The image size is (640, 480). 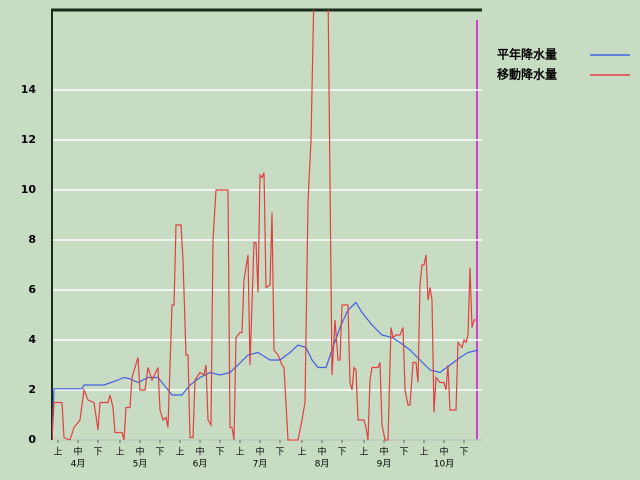 What do you see at coordinates (200, 464) in the screenshot?
I see `month-label: 6月` at bounding box center [200, 464].